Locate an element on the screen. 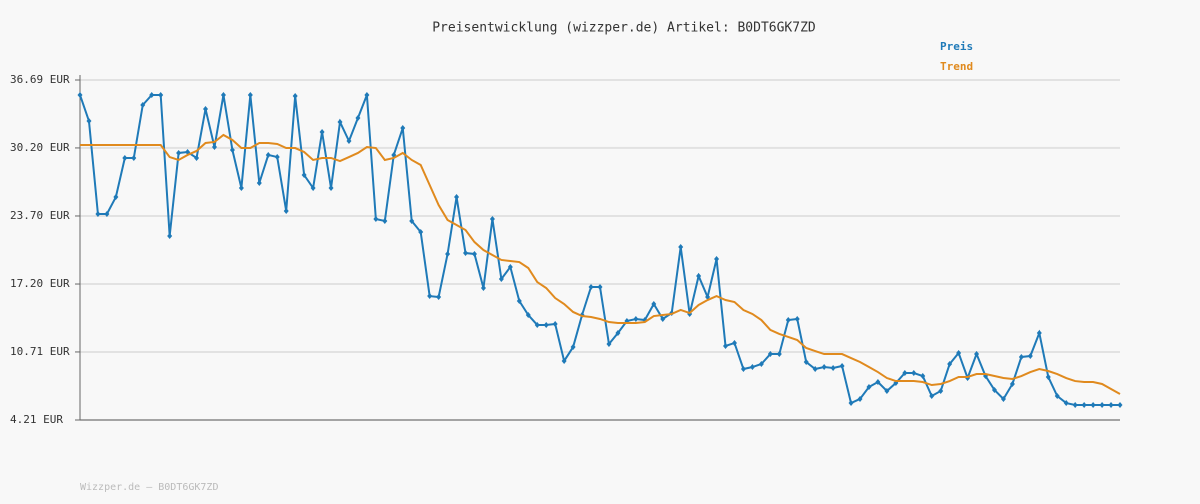  legend-entry: Trend is located at coordinates (956, 66).